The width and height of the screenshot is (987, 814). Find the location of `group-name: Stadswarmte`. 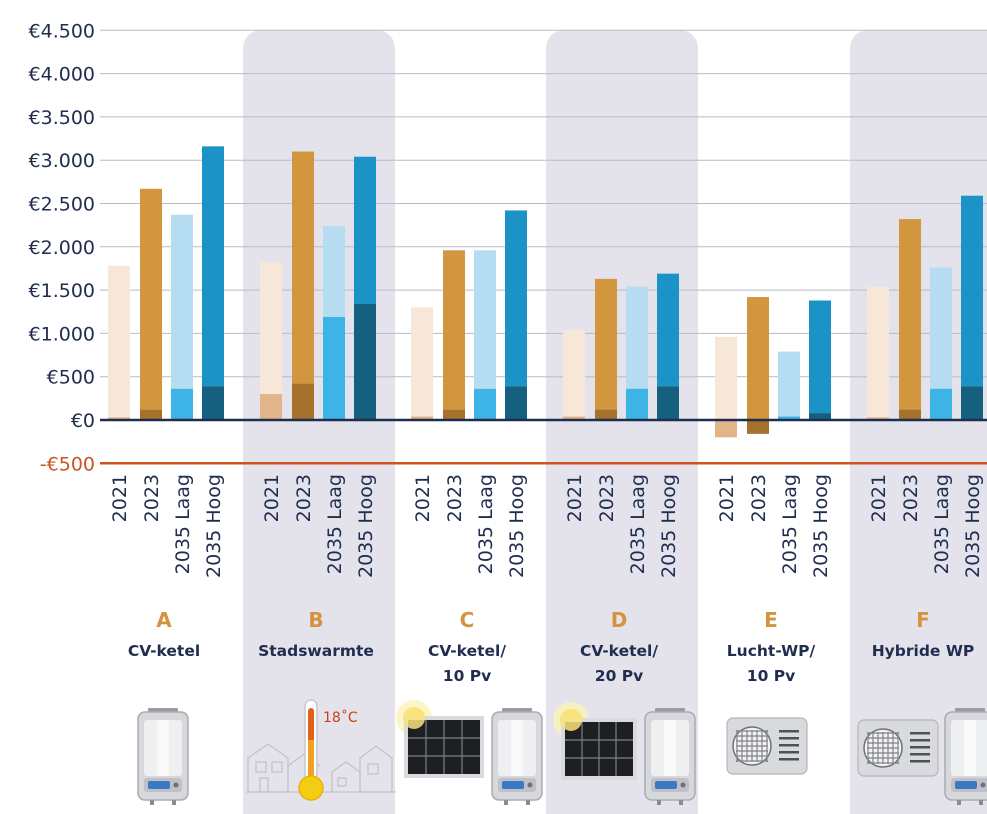

group-name: Stadswarmte is located at coordinates (316, 651).